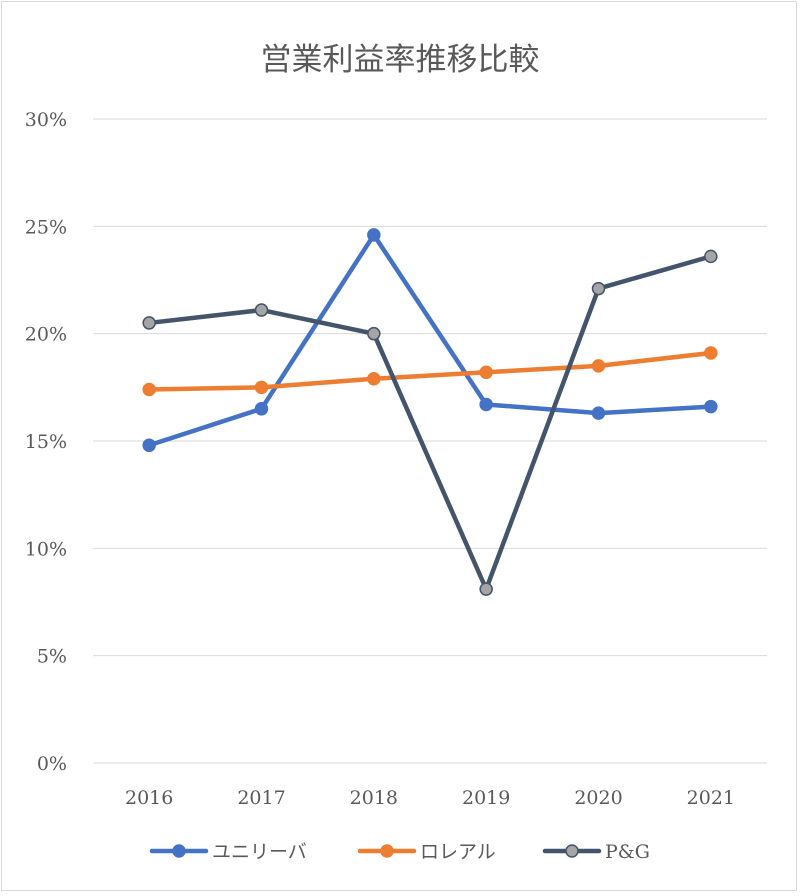 The height and width of the screenshot is (896, 800). I want to click on x-tick-label: 2016, so click(149, 798).